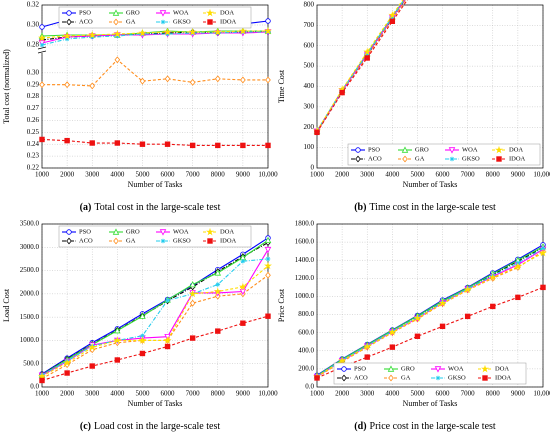 Image resolution: width=550 pixels, height=437 pixels. What do you see at coordinates (228, 240) in the screenshot?
I see `legend-label: IDOA` at bounding box center [228, 240].